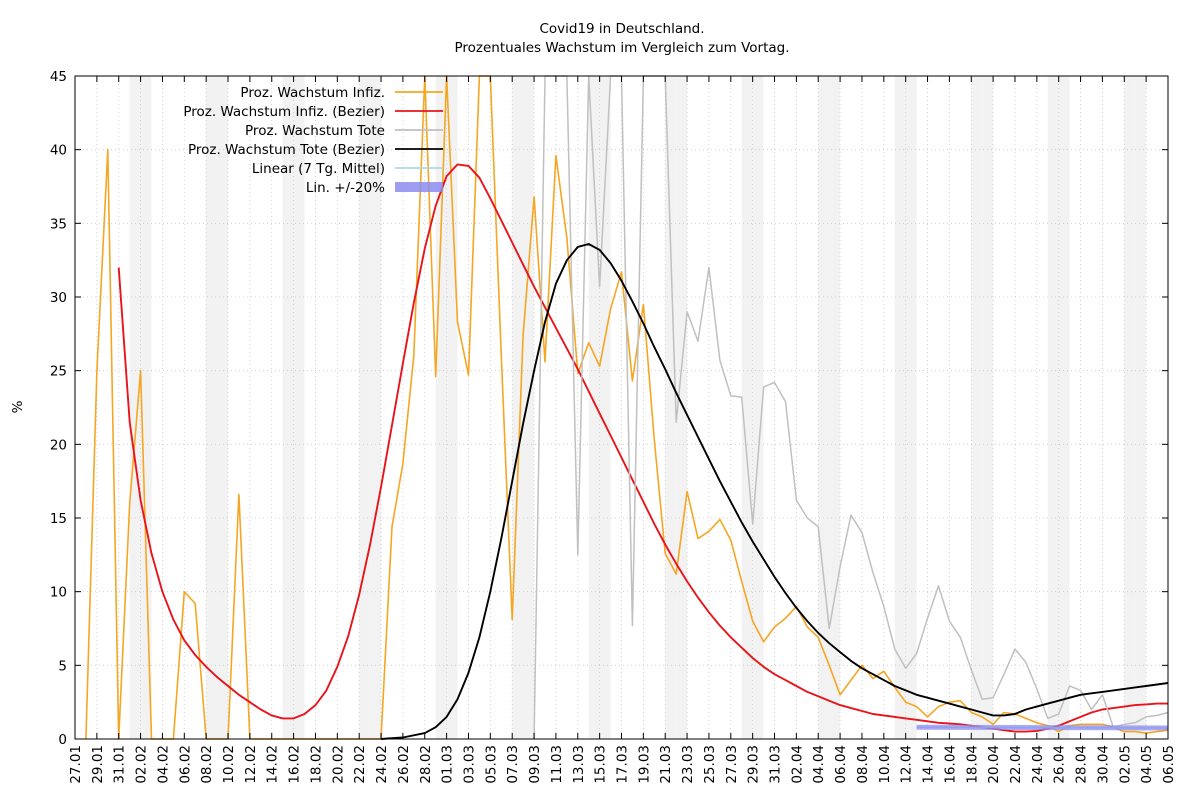  Describe the element at coordinates (312, 93) in the screenshot. I see `legend-entry-label: Proz. Wachstum Infiz.` at that location.